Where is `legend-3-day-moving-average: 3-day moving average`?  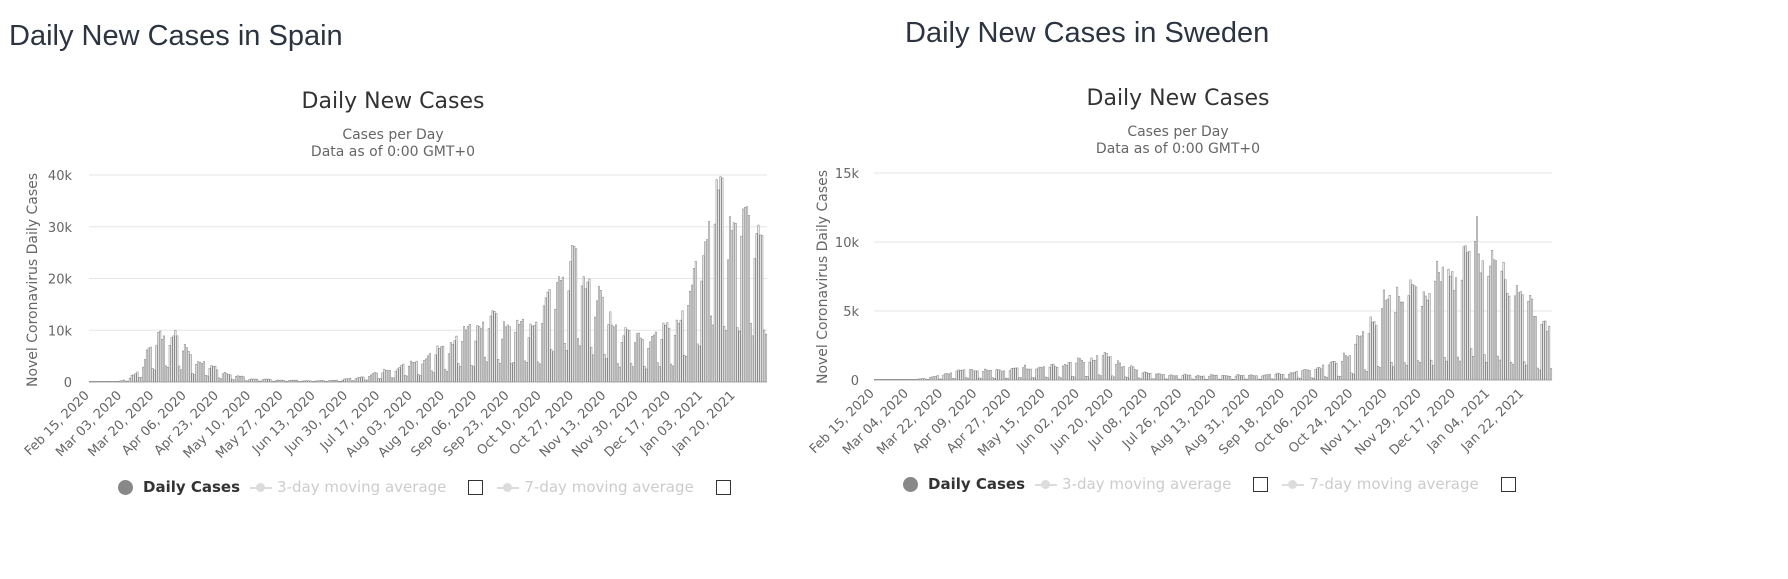 legend-3-day-moving-average: 3-day moving average is located at coordinates (1133, 484).